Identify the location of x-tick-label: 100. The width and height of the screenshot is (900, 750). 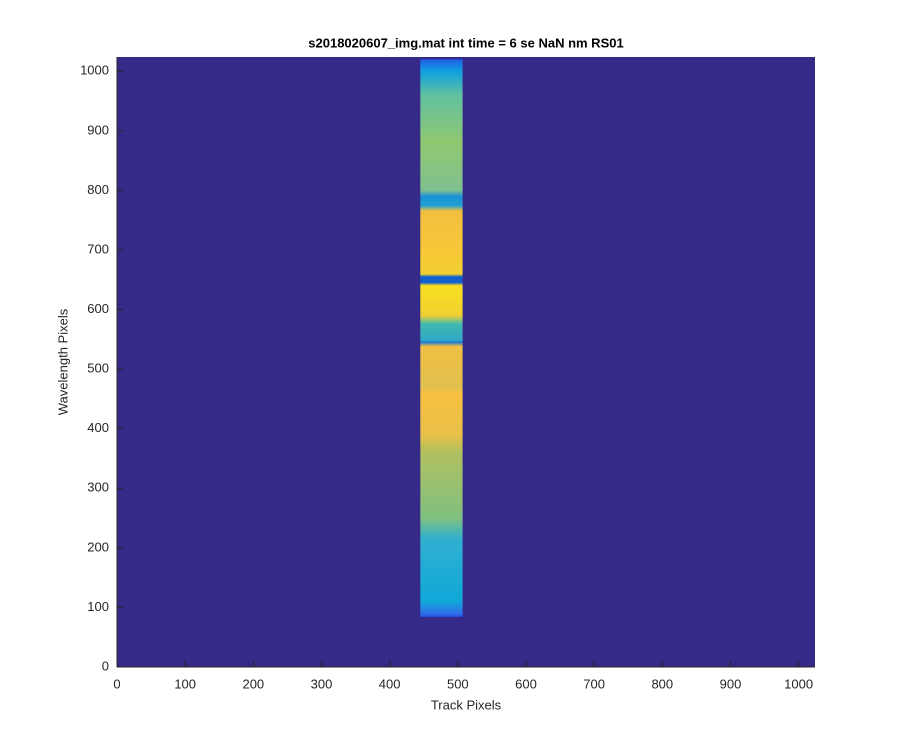
(185, 683).